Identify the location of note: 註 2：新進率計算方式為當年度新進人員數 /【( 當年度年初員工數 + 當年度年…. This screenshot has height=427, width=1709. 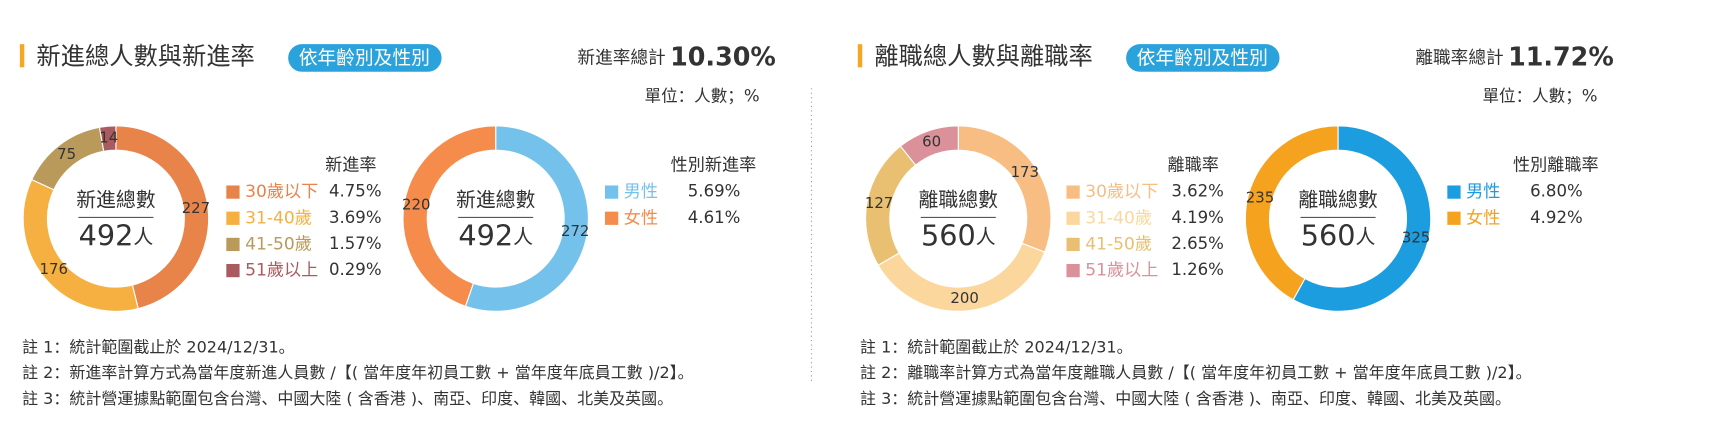
(358, 372).